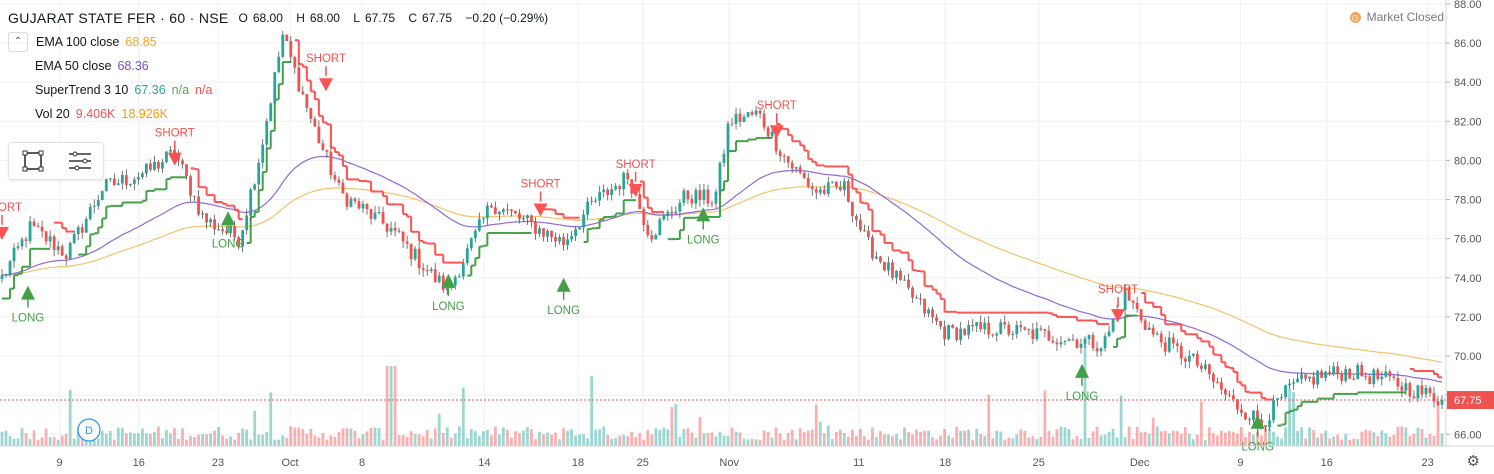 The image size is (1494, 474). Describe the element at coordinates (1468, 122) in the screenshot. I see `y-tick-label: 82.00` at that location.